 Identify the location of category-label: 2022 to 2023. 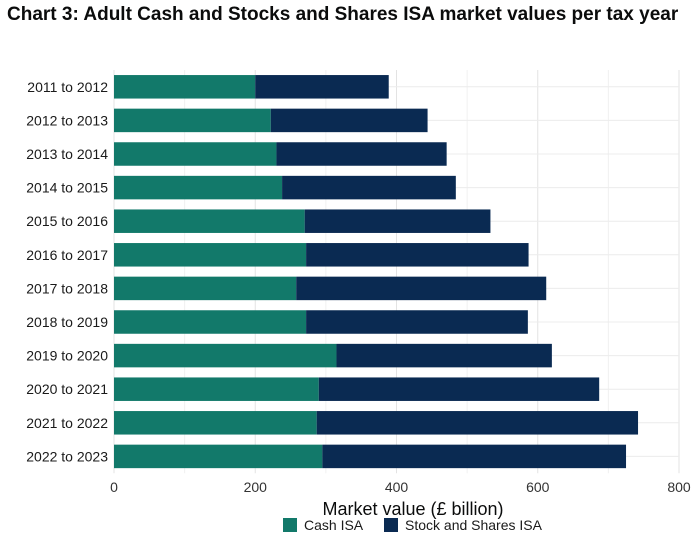
(67, 456).